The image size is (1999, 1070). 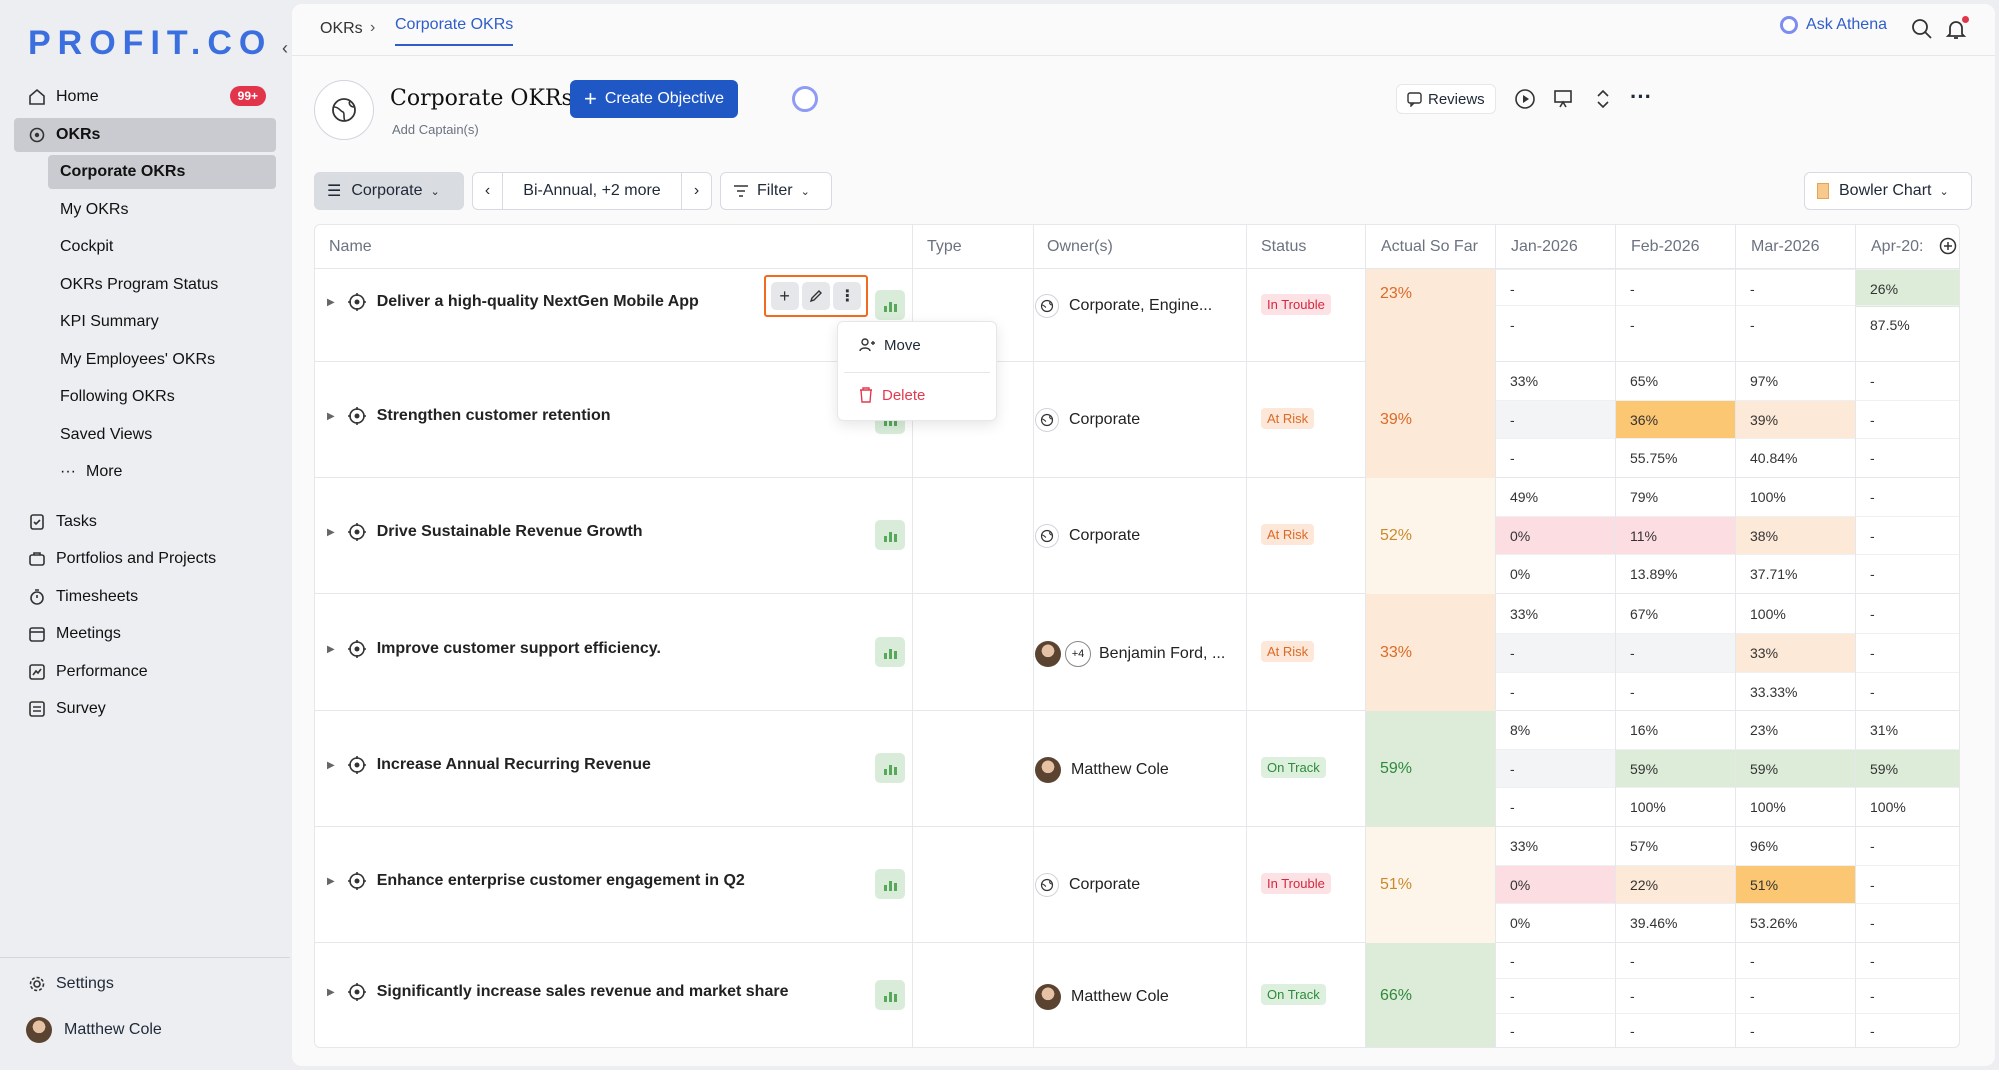 What do you see at coordinates (145, 634) in the screenshot?
I see `sidebar-item-meetings: Meetings` at bounding box center [145, 634].